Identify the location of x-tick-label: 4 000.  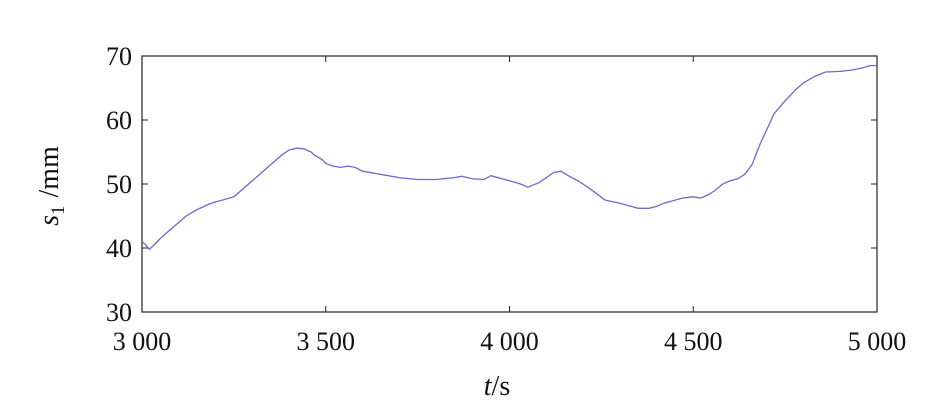
(509, 341).